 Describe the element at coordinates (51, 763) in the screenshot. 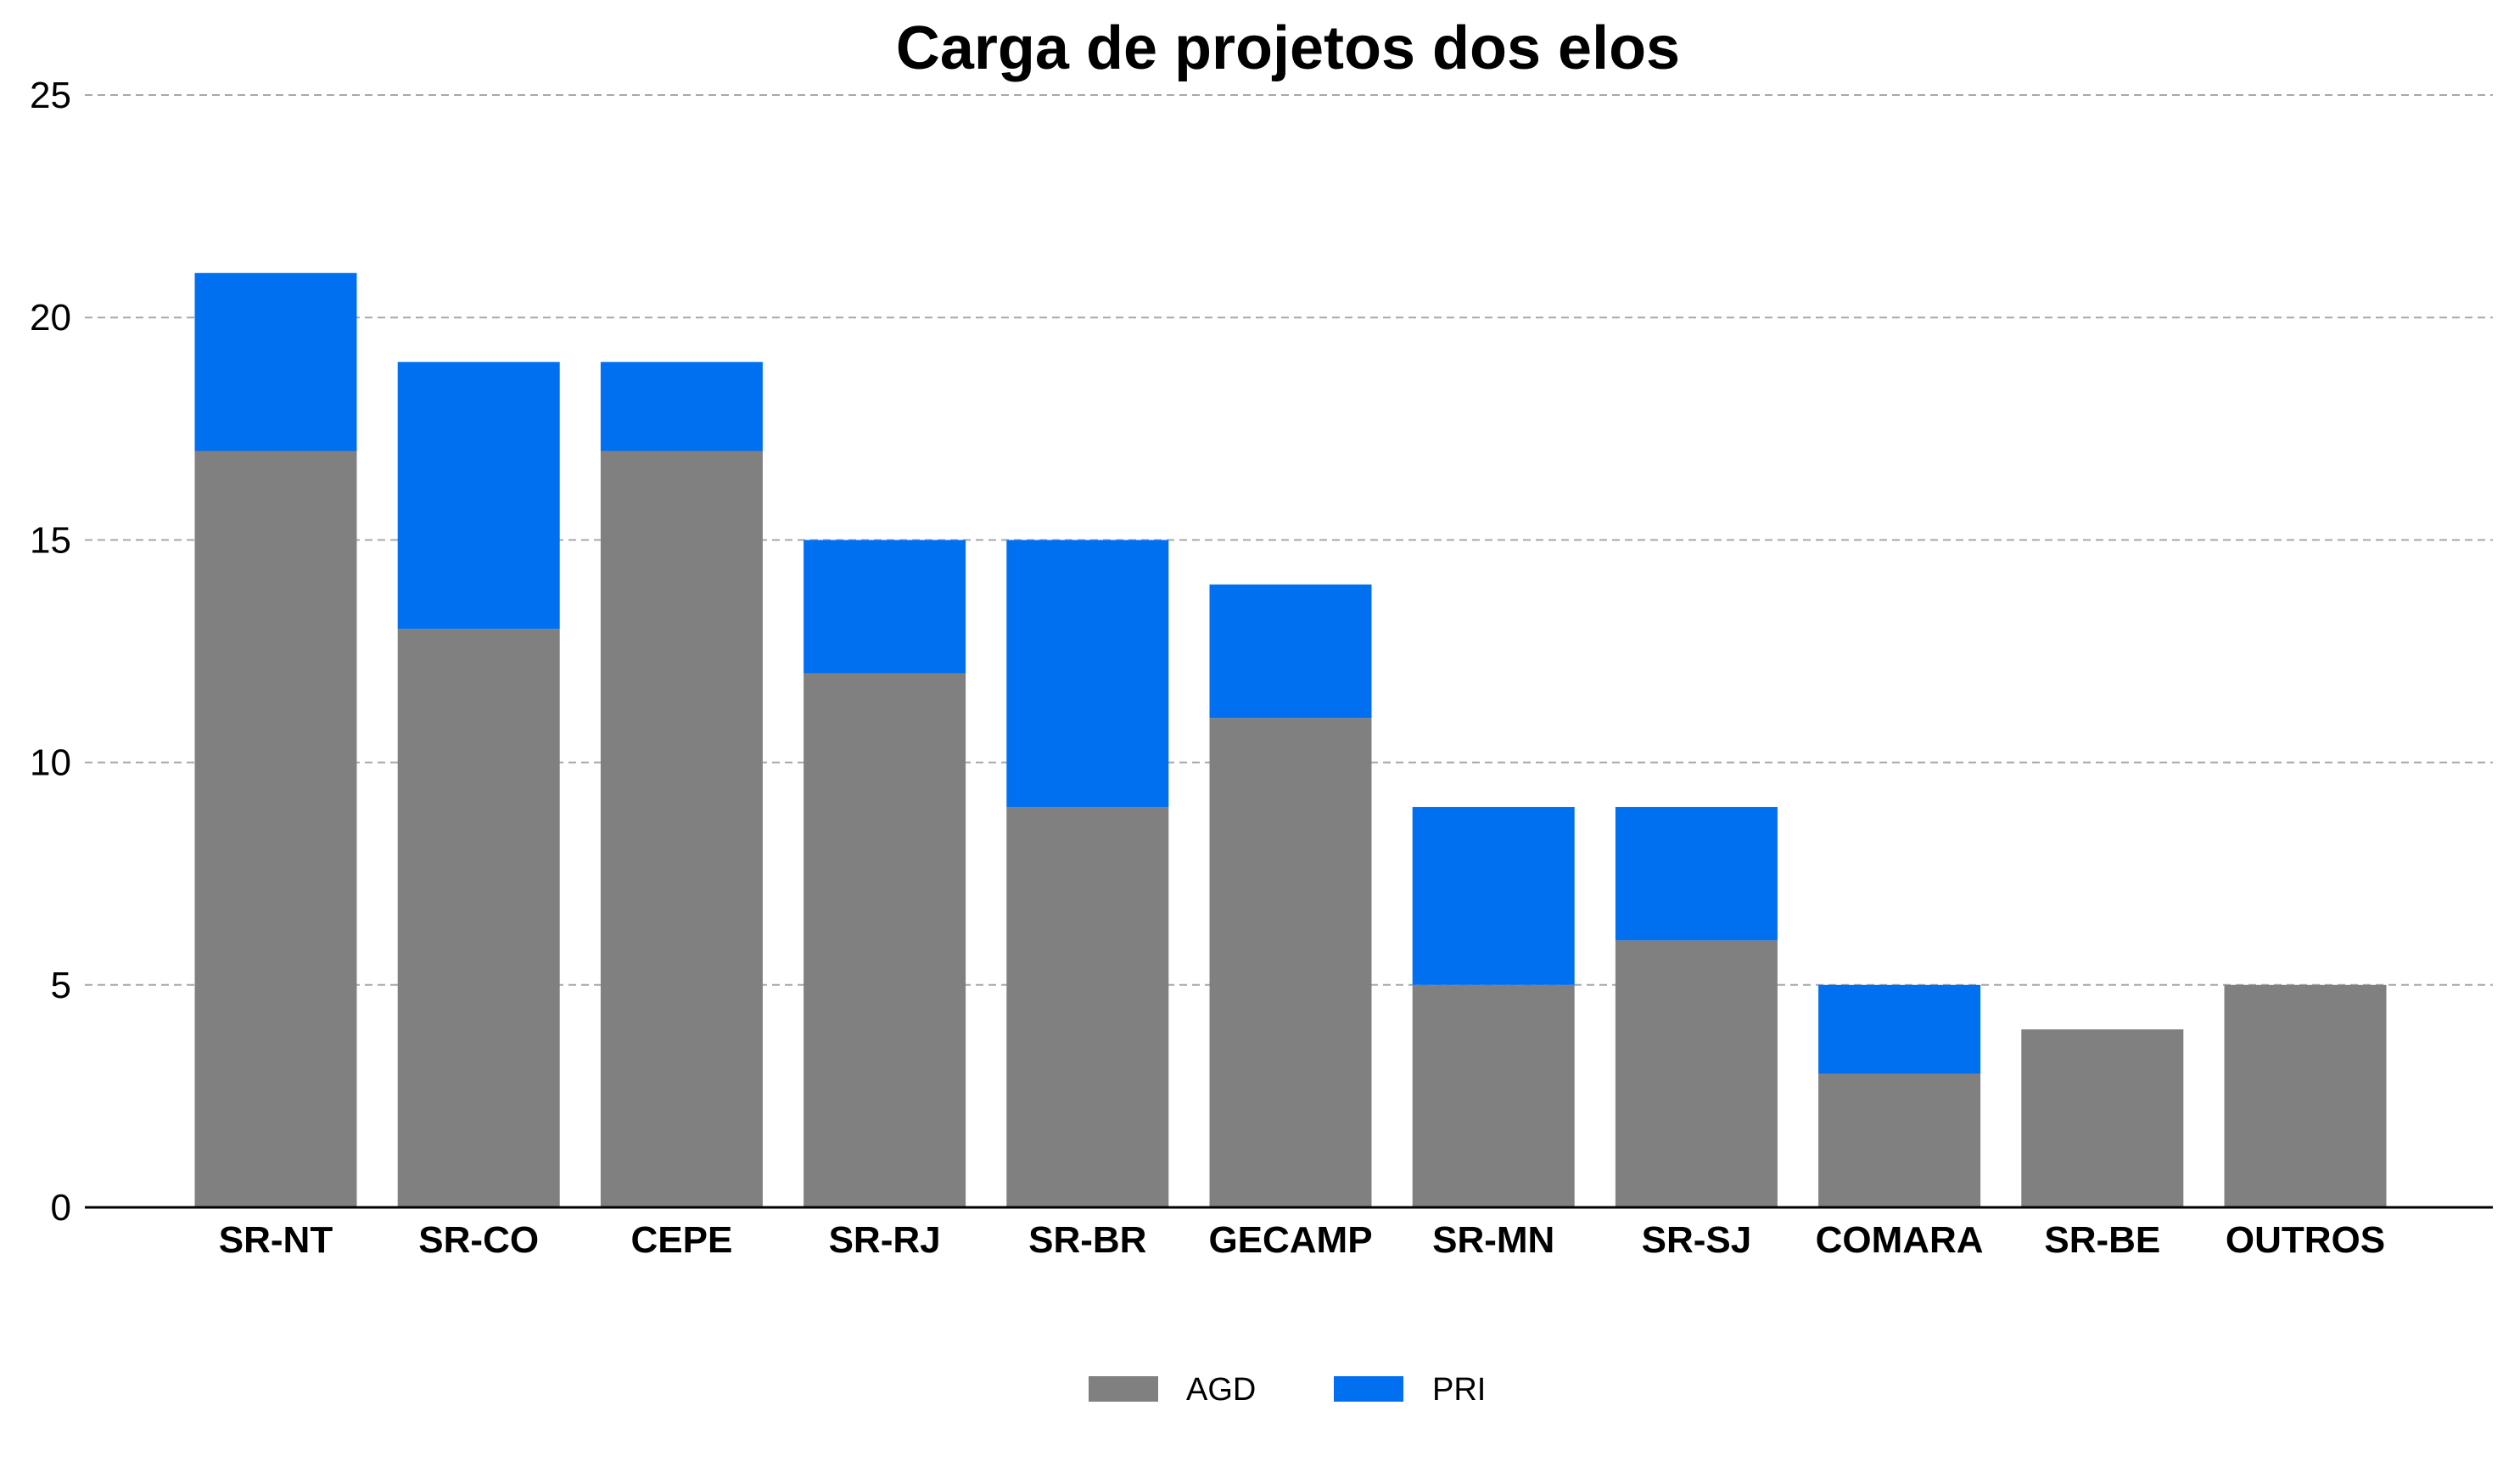

I see `y-tick-label-10: 10` at that location.